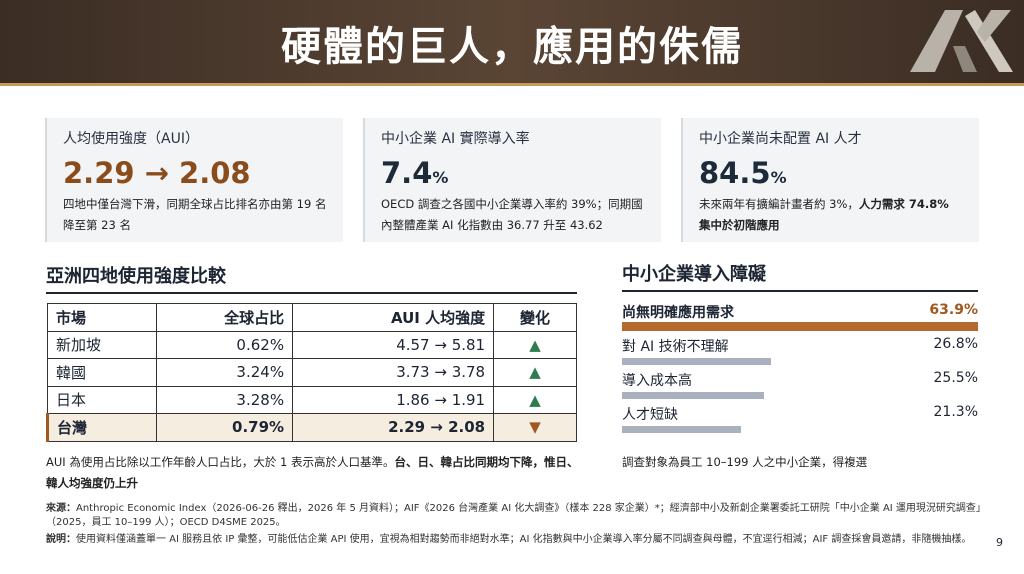  Describe the element at coordinates (102, 344) in the screenshot. I see `cell: 新加坡` at that location.